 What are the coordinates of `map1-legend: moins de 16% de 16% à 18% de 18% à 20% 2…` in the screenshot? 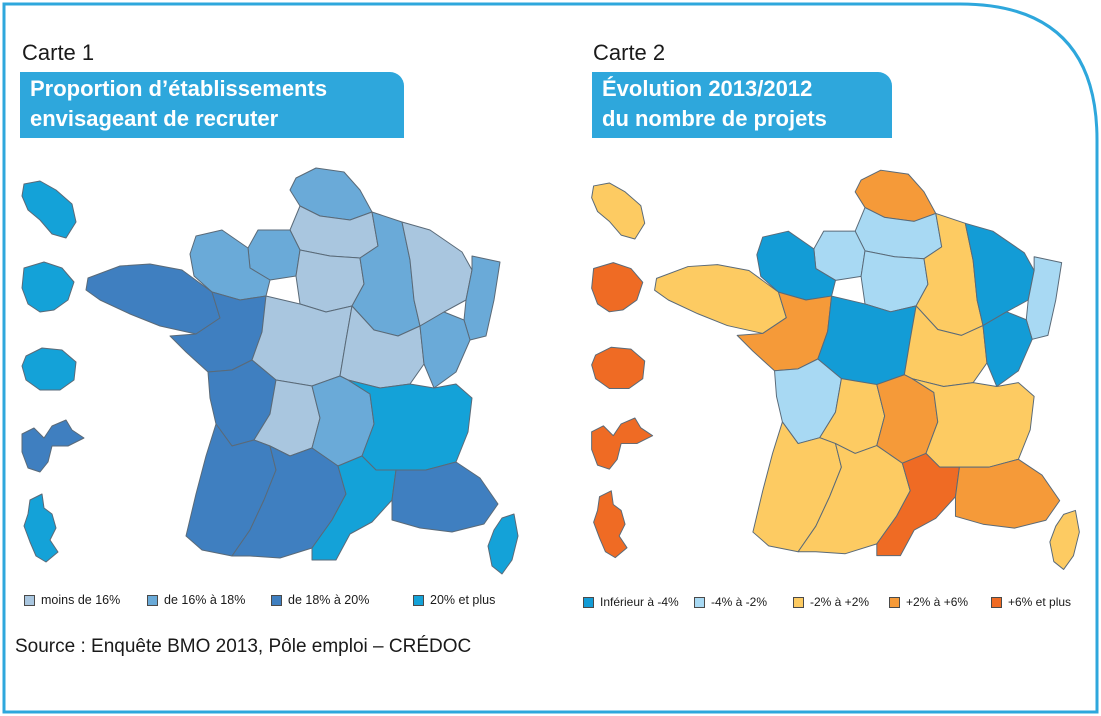 It's located at (259, 600).